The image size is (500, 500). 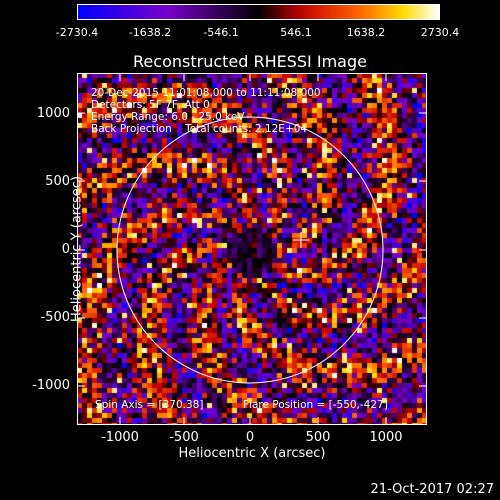 What do you see at coordinates (432, 489) in the screenshot?
I see `footer-date: 21-Oct-2017 02:27` at bounding box center [432, 489].